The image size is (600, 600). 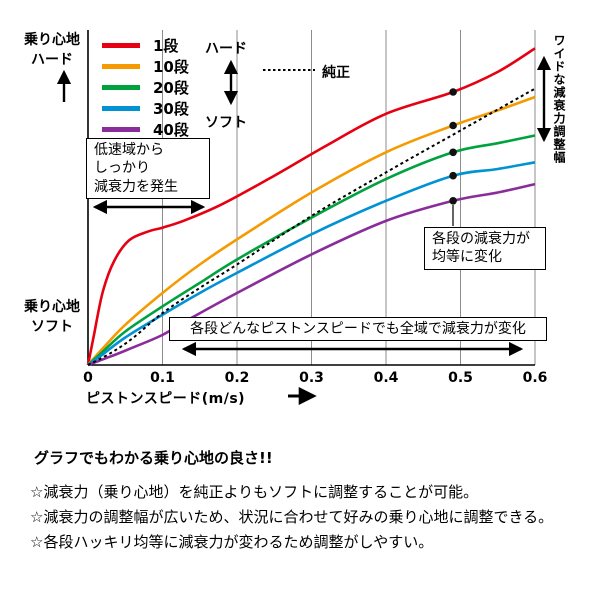 I want to click on legend-label: 10段, so click(x=171, y=67).